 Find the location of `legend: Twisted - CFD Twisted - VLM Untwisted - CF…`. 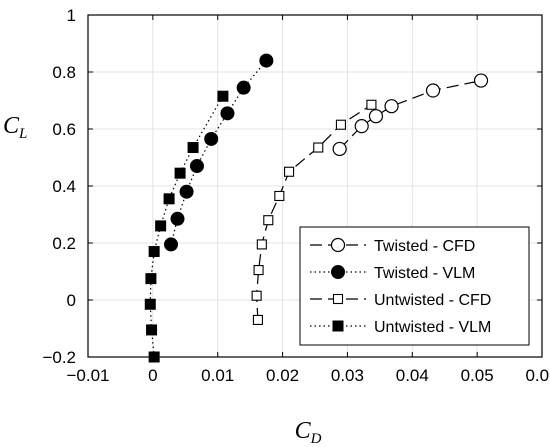

legend: Twisted - CFD Twisted - VLM Untwisted - CF… is located at coordinates (414, 286).